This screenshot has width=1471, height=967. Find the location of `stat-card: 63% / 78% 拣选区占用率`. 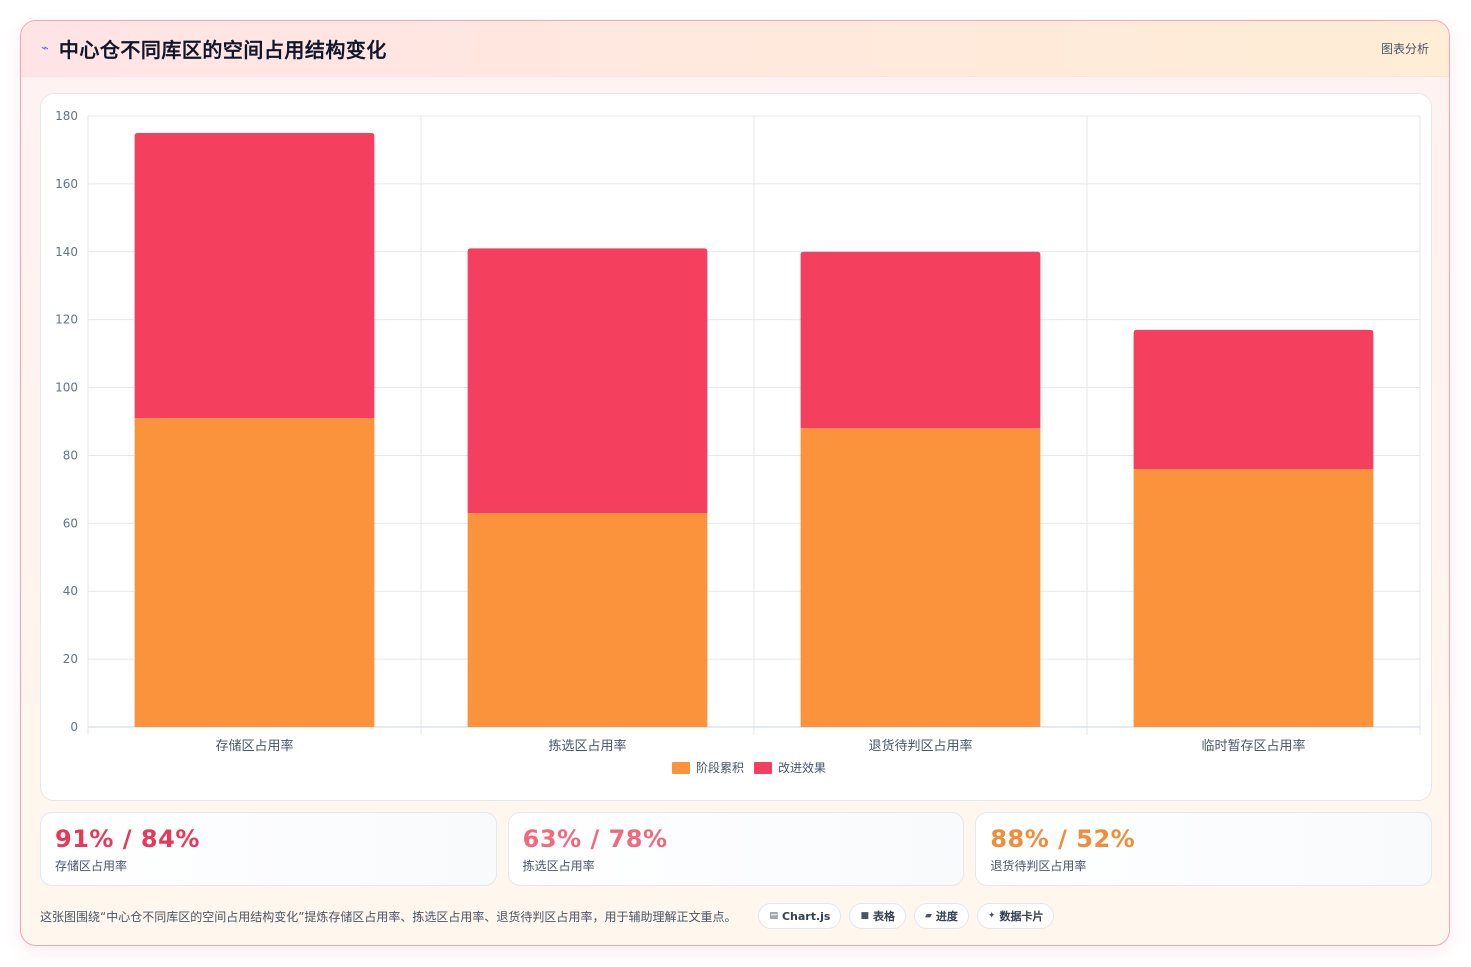

stat-card: 63% / 78% 拣选区占用率 is located at coordinates (736, 849).